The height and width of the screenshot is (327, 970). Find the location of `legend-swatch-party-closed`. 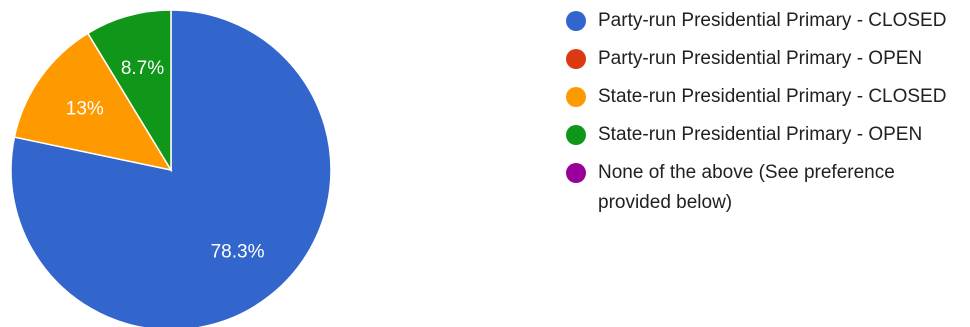

legend-swatch-party-closed is located at coordinates (576, 21).